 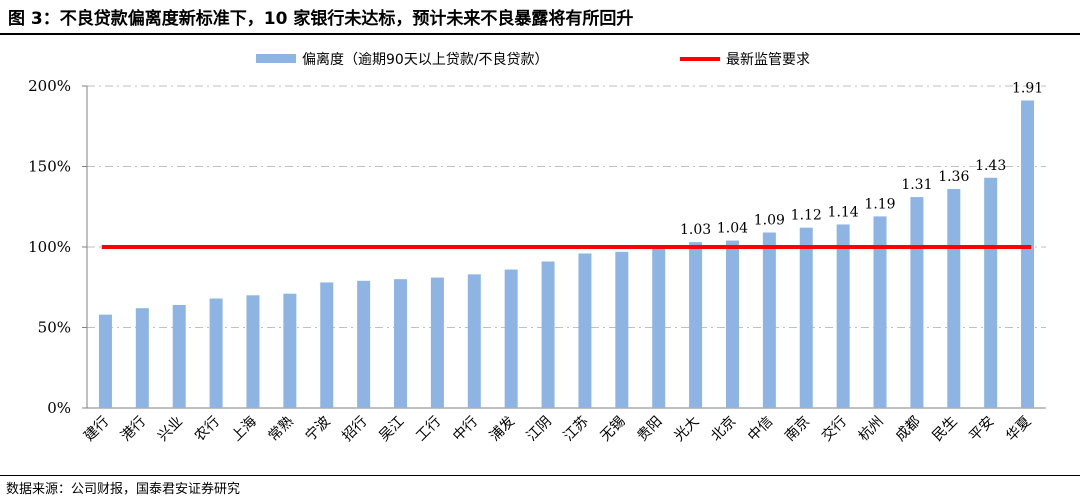 I want to click on legend-bar-label: 偏离度（逾期90天以上贷款/不良贷款）, so click(x=425, y=59).